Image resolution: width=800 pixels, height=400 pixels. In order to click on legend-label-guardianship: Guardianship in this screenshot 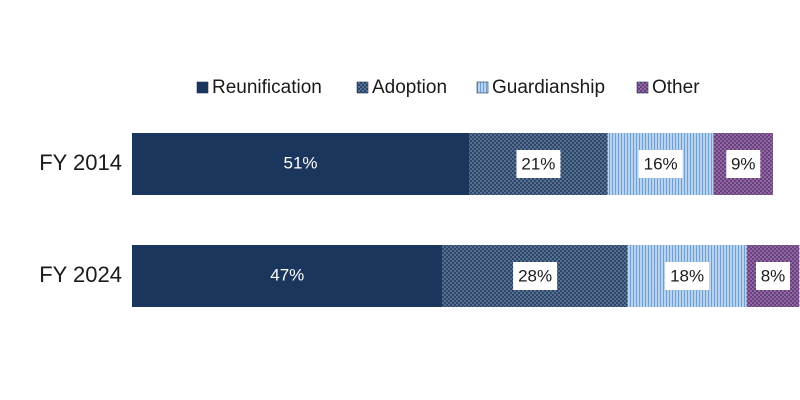, I will do `click(548, 87)`.